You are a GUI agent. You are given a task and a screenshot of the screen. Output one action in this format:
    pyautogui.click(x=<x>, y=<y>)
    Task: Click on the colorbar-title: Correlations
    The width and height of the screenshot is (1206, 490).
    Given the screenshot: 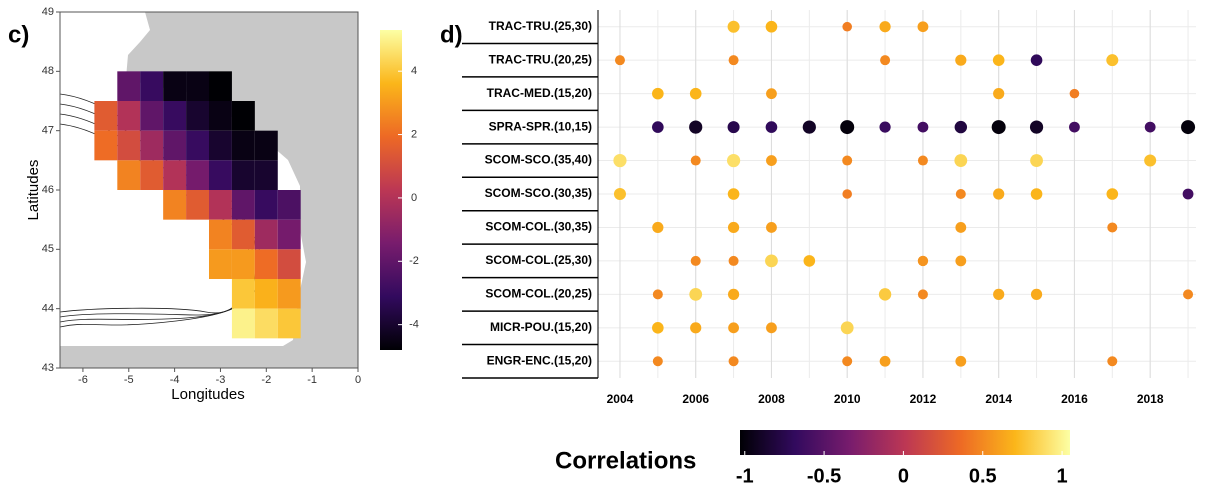 What is the action you would take?
    pyautogui.click(x=625, y=460)
    